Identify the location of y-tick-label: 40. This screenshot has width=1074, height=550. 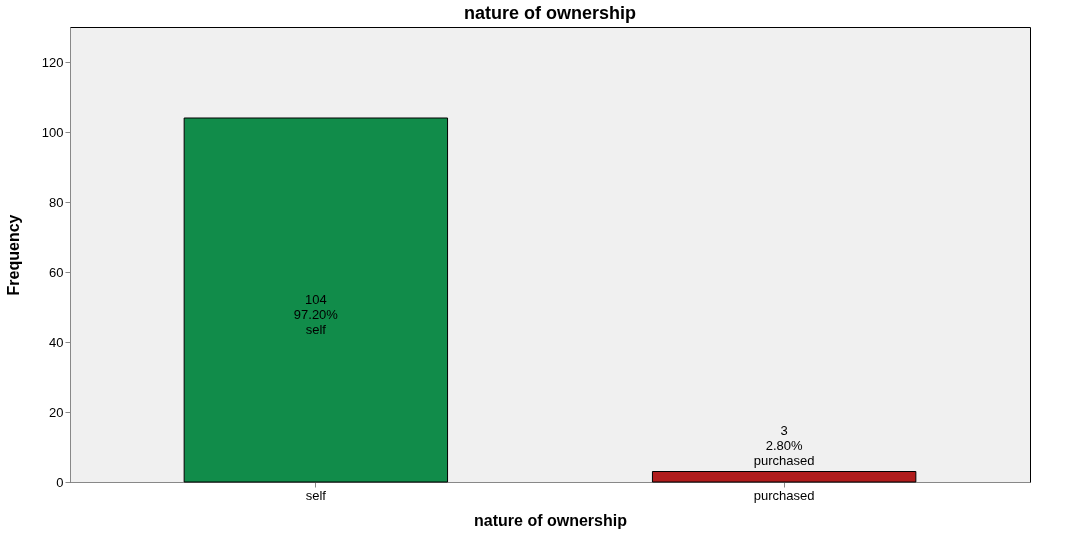
(56, 342).